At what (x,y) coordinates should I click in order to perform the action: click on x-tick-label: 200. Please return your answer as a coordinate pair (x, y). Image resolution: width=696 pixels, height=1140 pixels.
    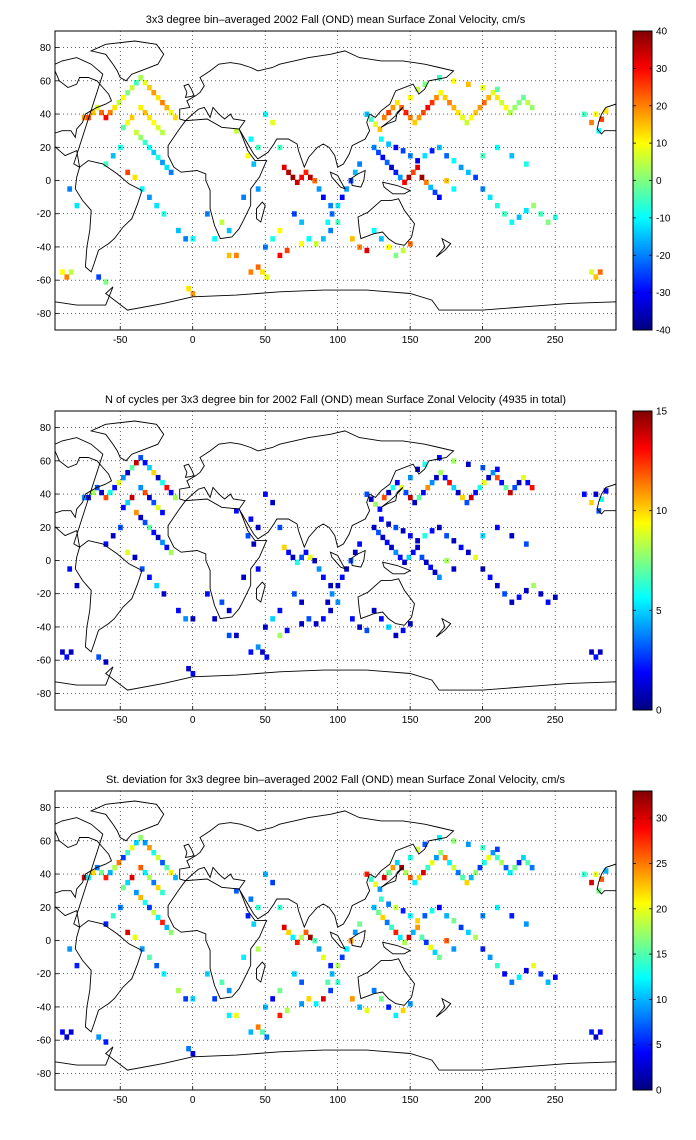
    Looking at the image, I should click on (482, 1100).